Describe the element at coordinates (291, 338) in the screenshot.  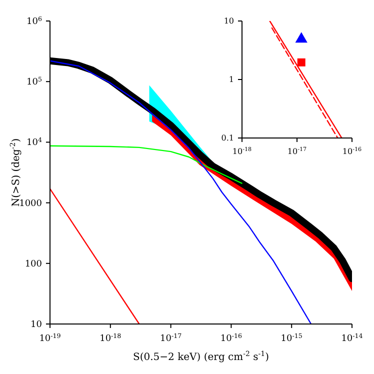
I see `x-tick-label: 10$^{-15}$` at that location.